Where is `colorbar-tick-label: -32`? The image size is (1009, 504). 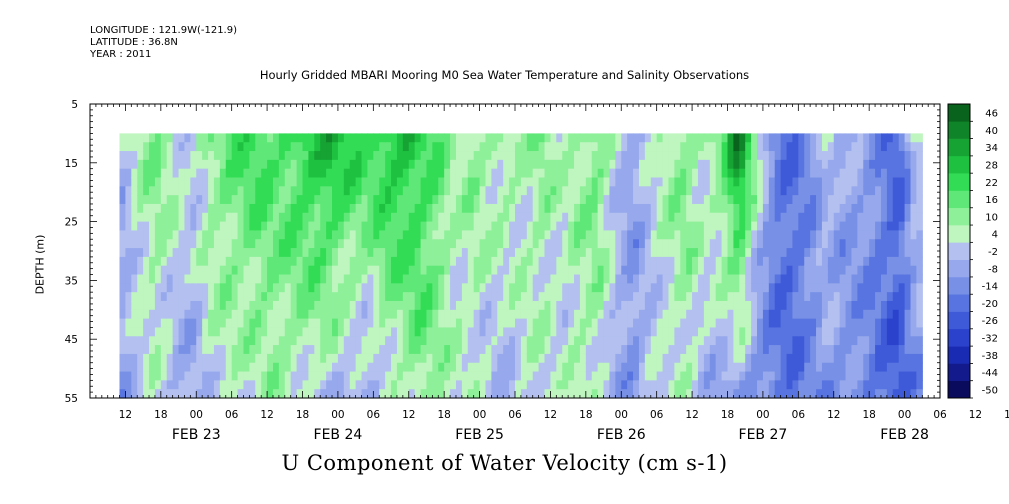
colorbar-tick-label: -32 is located at coordinates (990, 338).